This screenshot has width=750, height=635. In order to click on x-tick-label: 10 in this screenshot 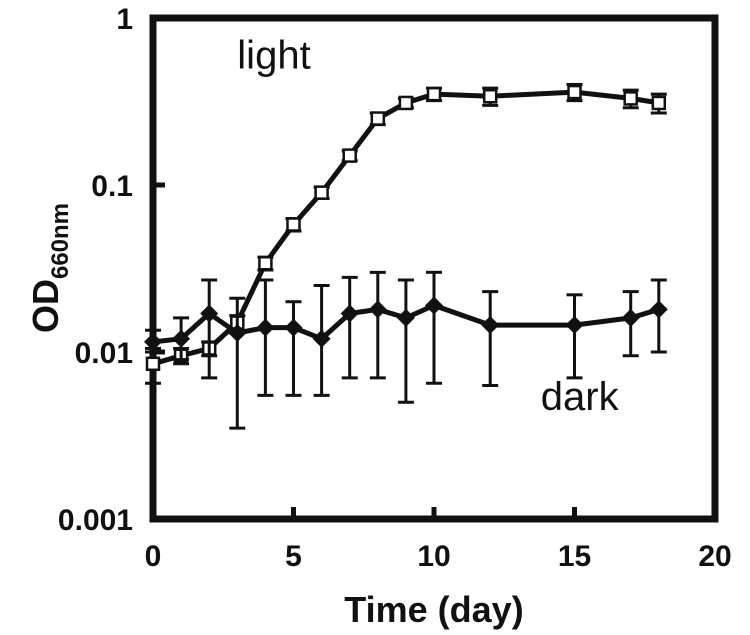, I will do `click(433, 556)`.